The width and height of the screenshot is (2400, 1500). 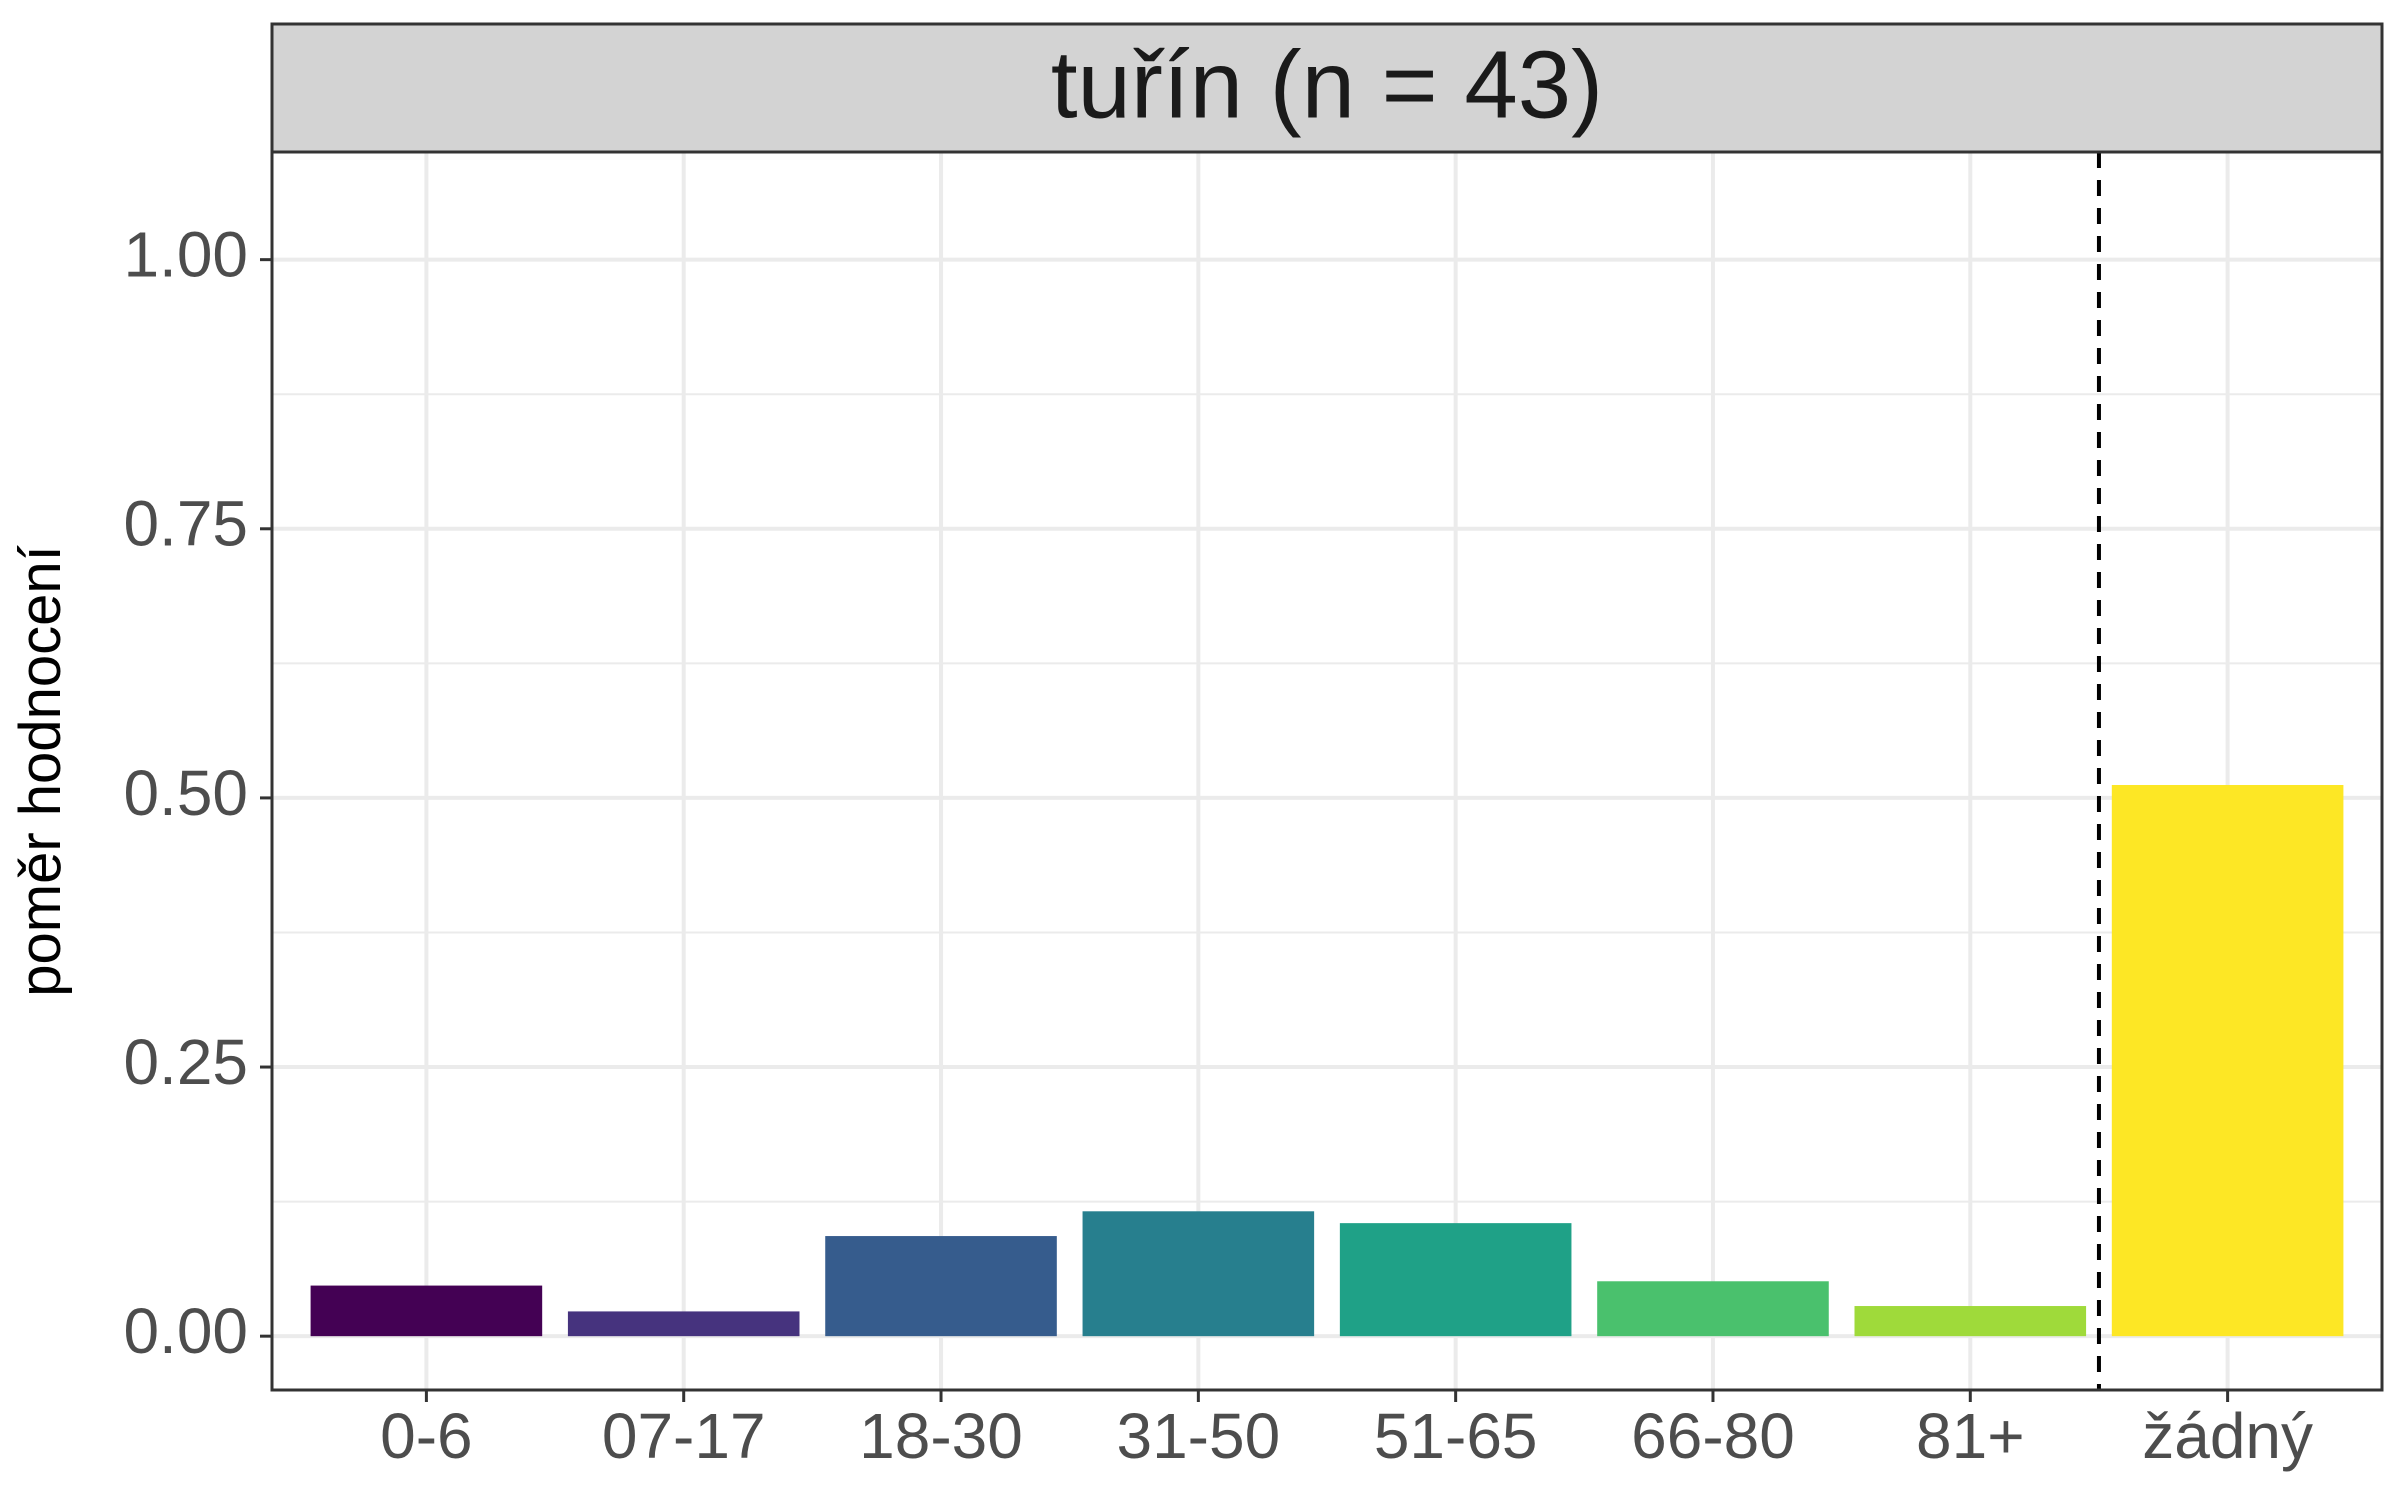 I want to click on y-tick-label: 0.25, so click(x=185, y=1062).